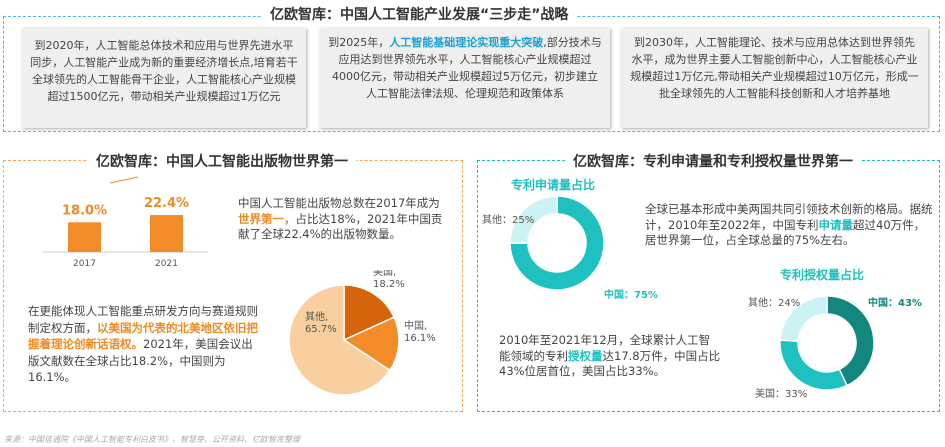 Image resolution: width=945 pixels, height=447 pixels. Describe the element at coordinates (631, 294) in the screenshot. I see `slice-label: 中国：75%` at that location.